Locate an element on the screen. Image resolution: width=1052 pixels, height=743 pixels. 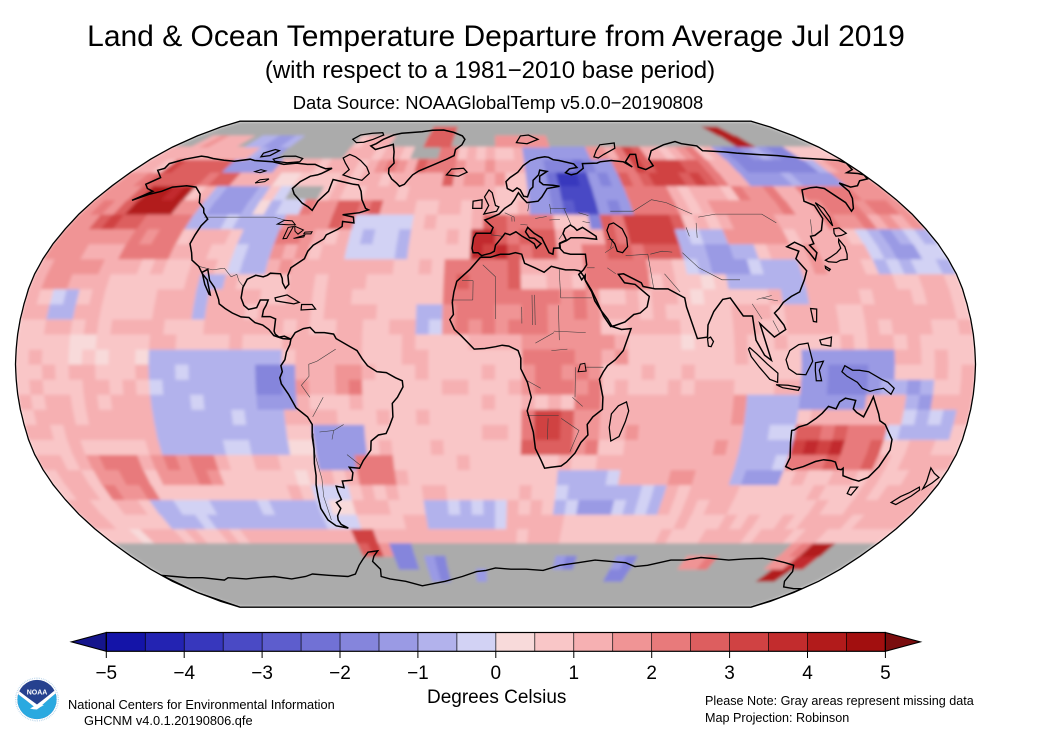
svg-text: 4 is located at coordinates (807, 673).